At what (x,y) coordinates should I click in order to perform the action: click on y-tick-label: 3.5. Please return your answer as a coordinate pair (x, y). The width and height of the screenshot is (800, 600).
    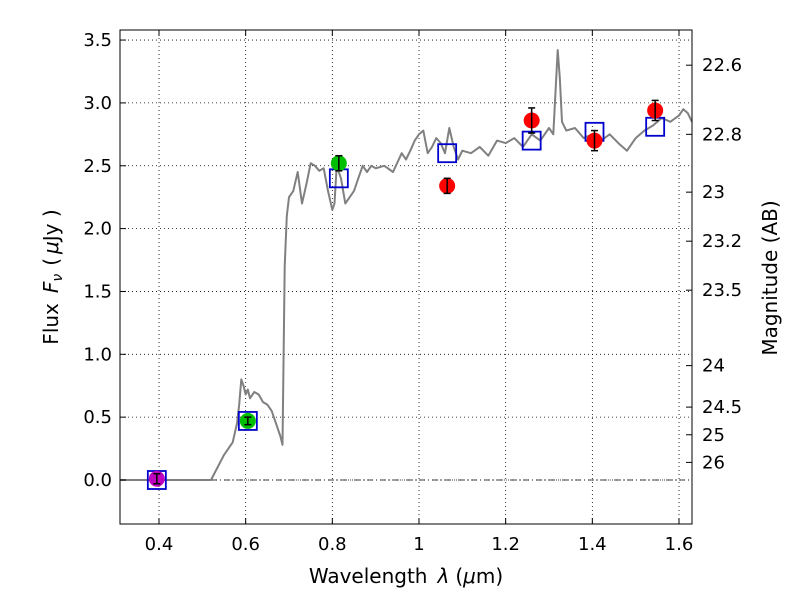
    Looking at the image, I should click on (97, 40).